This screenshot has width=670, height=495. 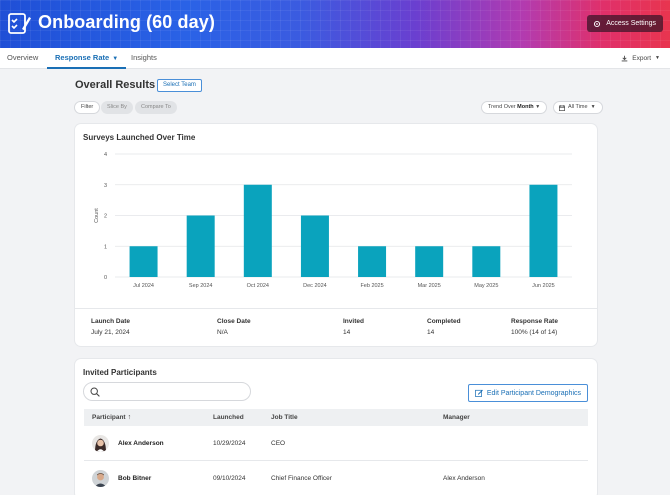 I want to click on search-icon, so click(x=95, y=392).